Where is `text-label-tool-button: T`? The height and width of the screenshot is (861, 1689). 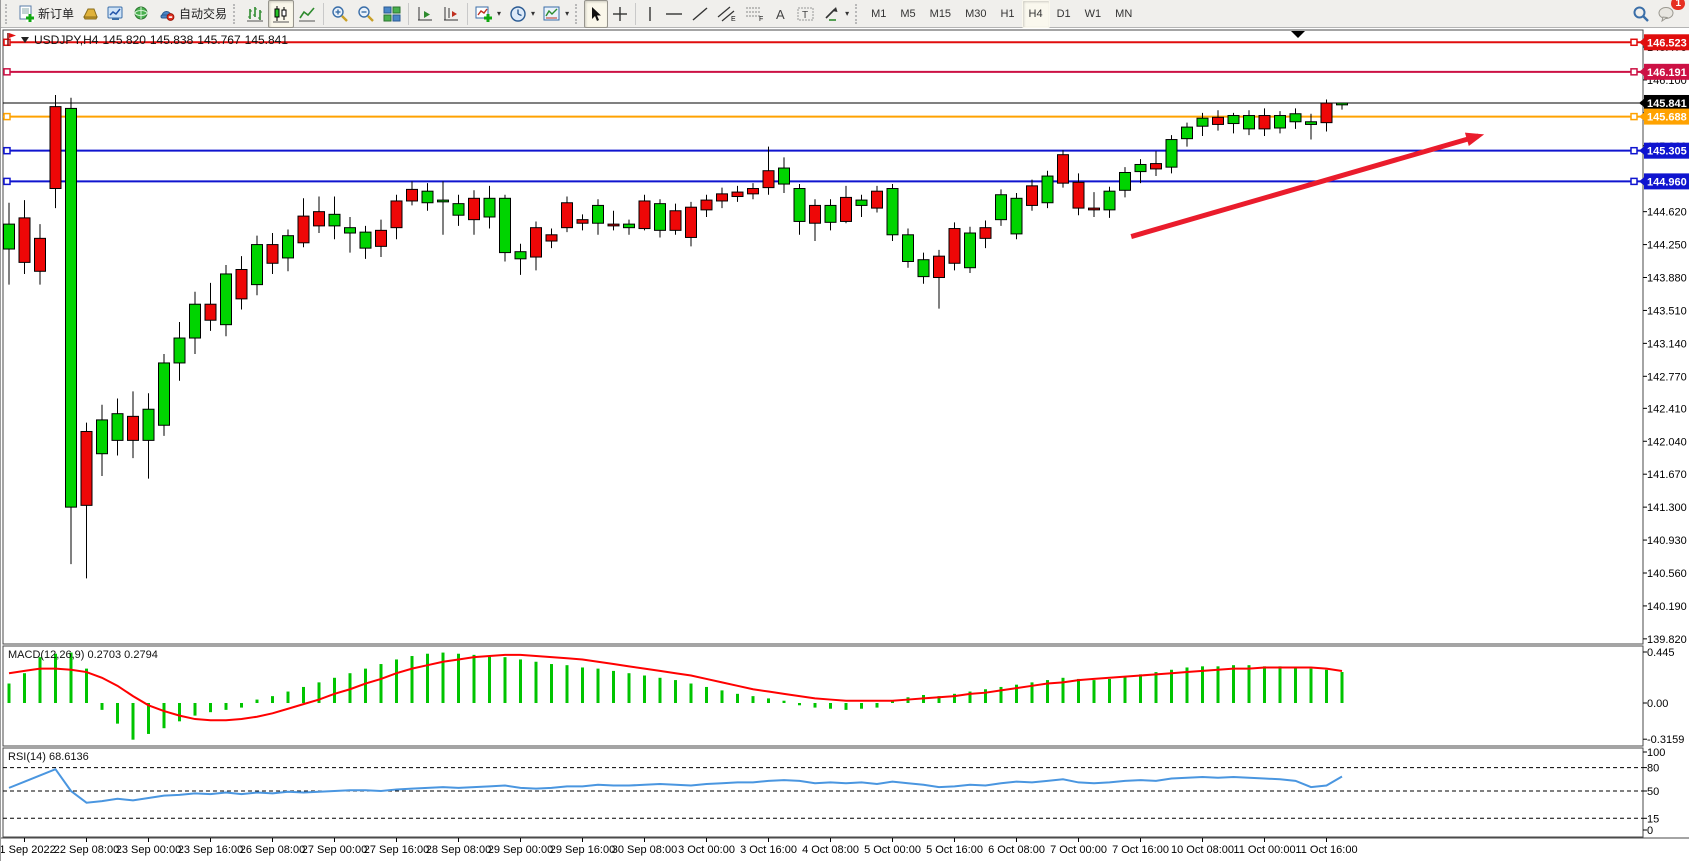
text-label-tool-button: T is located at coordinates (806, 14).